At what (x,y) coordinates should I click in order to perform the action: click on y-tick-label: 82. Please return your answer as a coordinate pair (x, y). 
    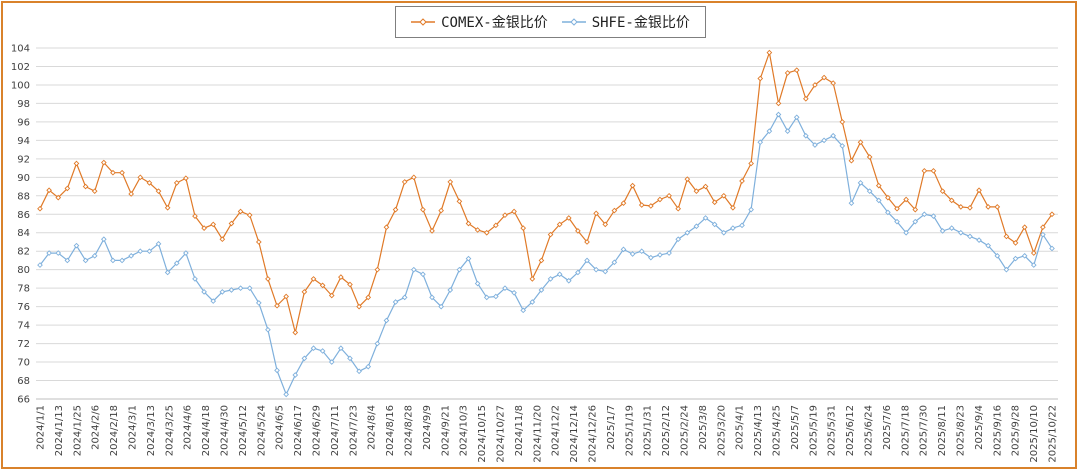
    Looking at the image, I should click on (23, 252).